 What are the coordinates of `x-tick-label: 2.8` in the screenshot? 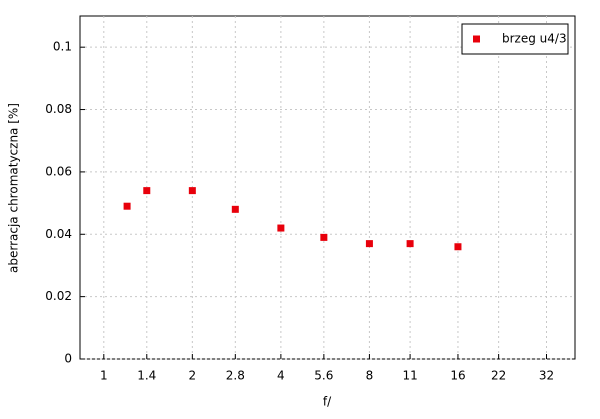 It's located at (235, 376).